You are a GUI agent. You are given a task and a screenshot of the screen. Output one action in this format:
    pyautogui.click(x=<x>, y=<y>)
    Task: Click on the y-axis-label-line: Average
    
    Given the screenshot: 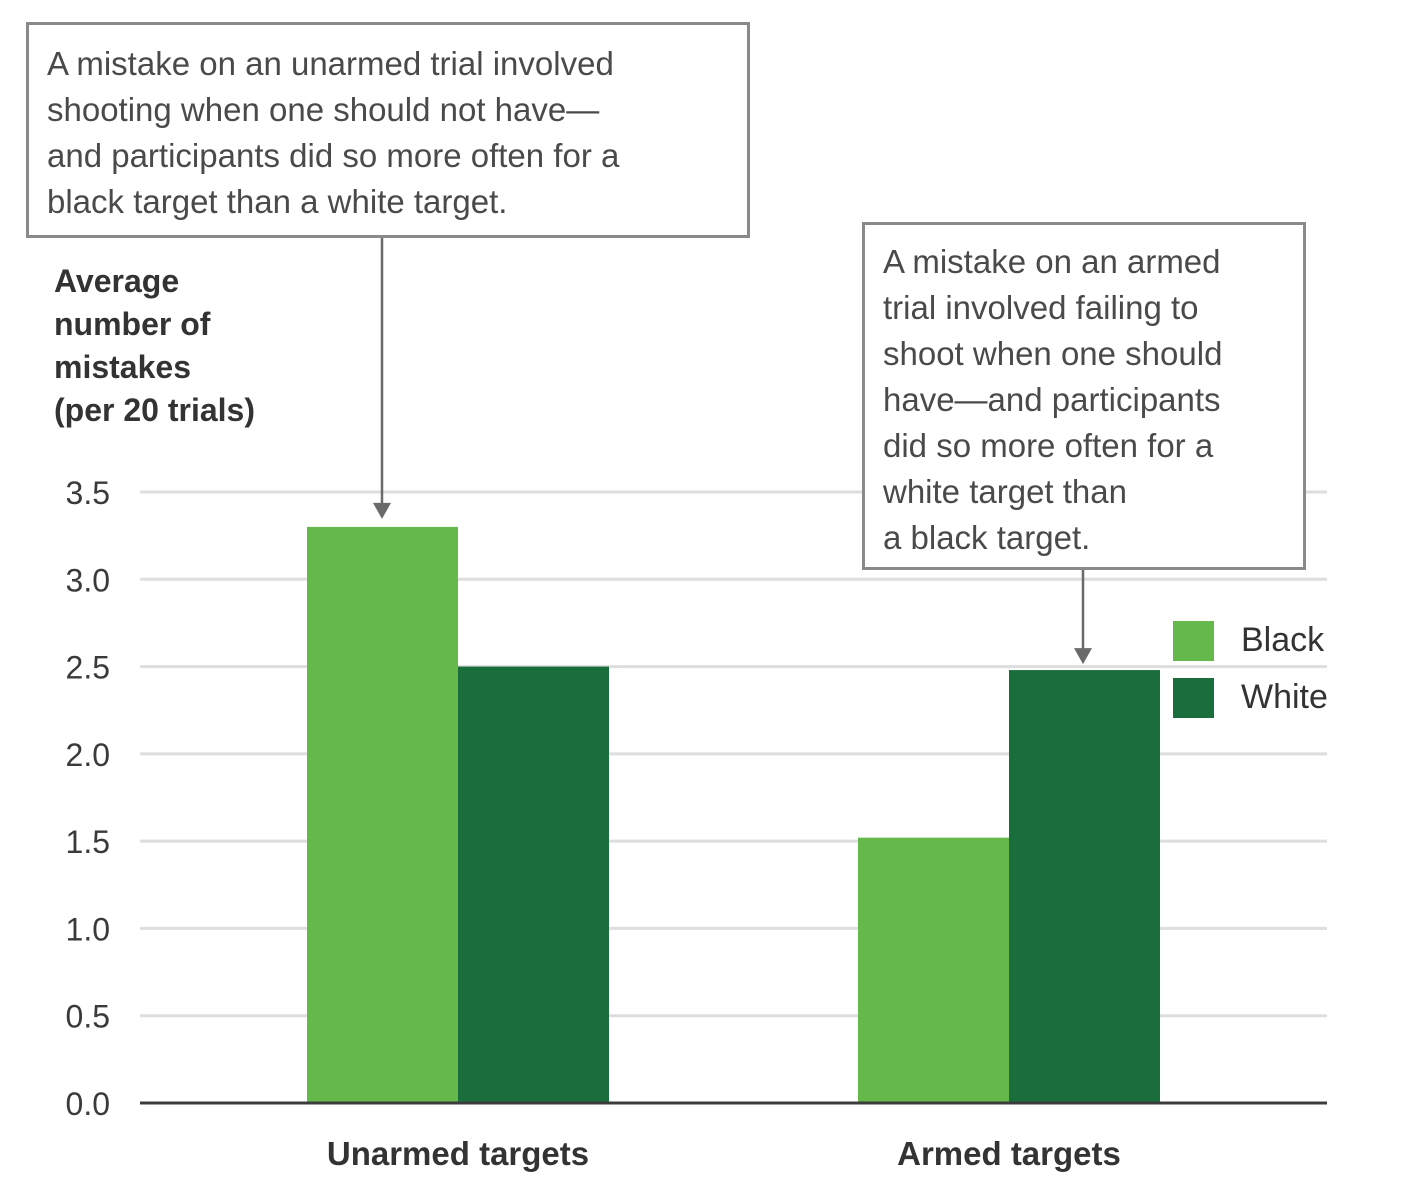 What is the action you would take?
    pyautogui.click(x=117, y=281)
    